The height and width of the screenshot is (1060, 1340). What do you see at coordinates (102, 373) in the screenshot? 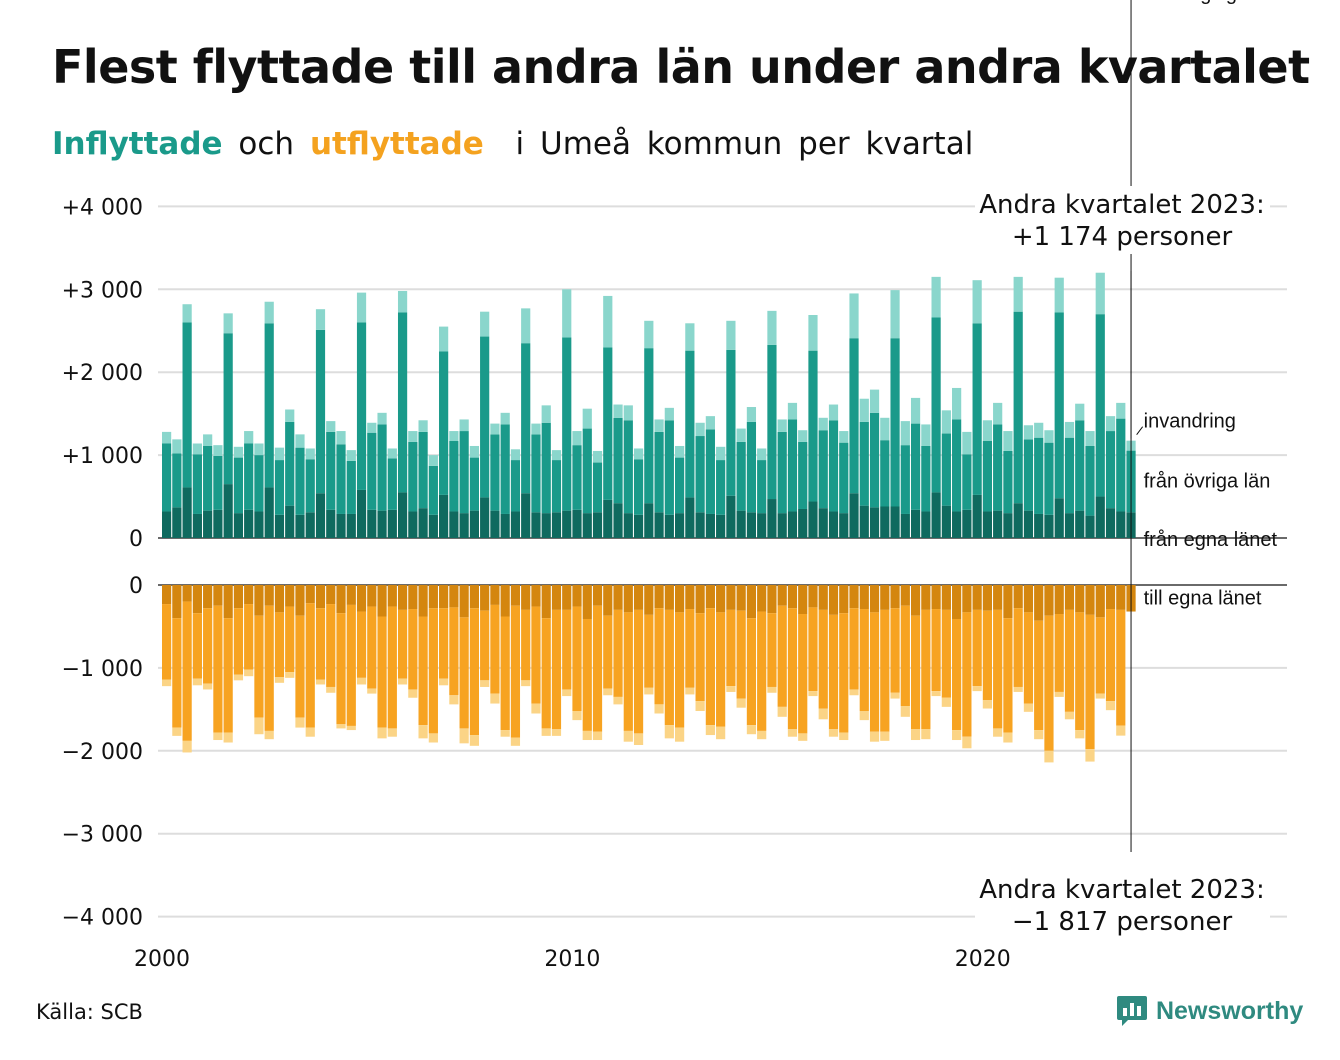
I see `y-tick-label: +2 000` at bounding box center [102, 373].